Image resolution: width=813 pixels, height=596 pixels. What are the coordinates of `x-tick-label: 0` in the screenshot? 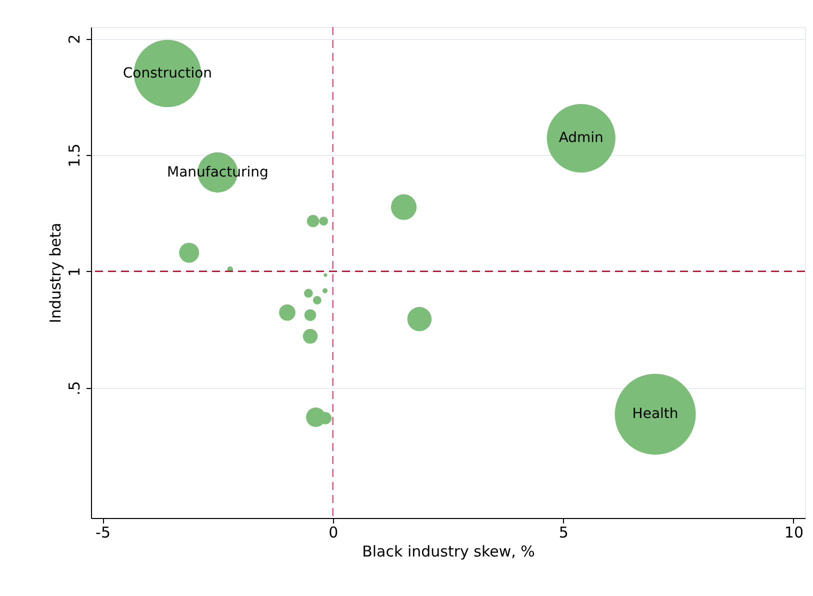 It's located at (333, 533).